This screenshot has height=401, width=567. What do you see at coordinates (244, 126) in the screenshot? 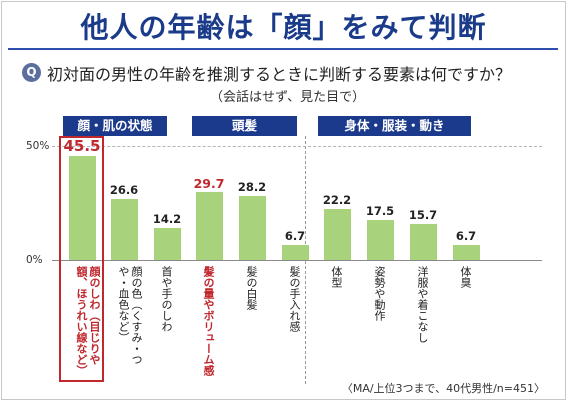
I see `group-header-hair: 頭髪` at bounding box center [244, 126].